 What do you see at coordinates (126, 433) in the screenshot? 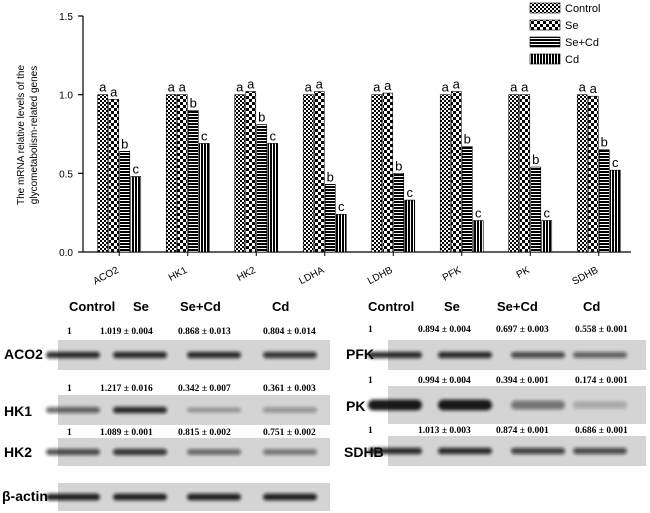
I see `hk2-value-se: 1.089 ± 0.001` at bounding box center [126, 433].